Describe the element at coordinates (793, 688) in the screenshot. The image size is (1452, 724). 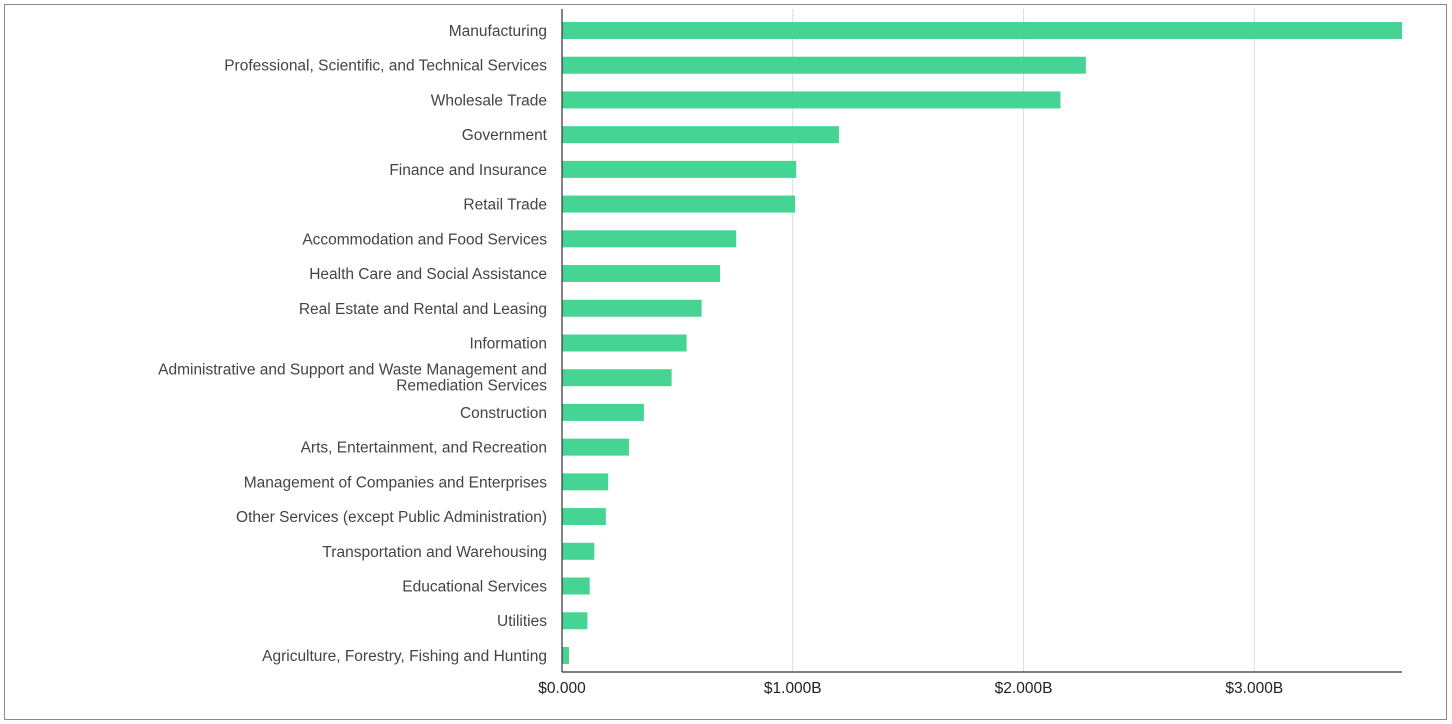
I see `x-tick-label-1: $1.000B` at that location.